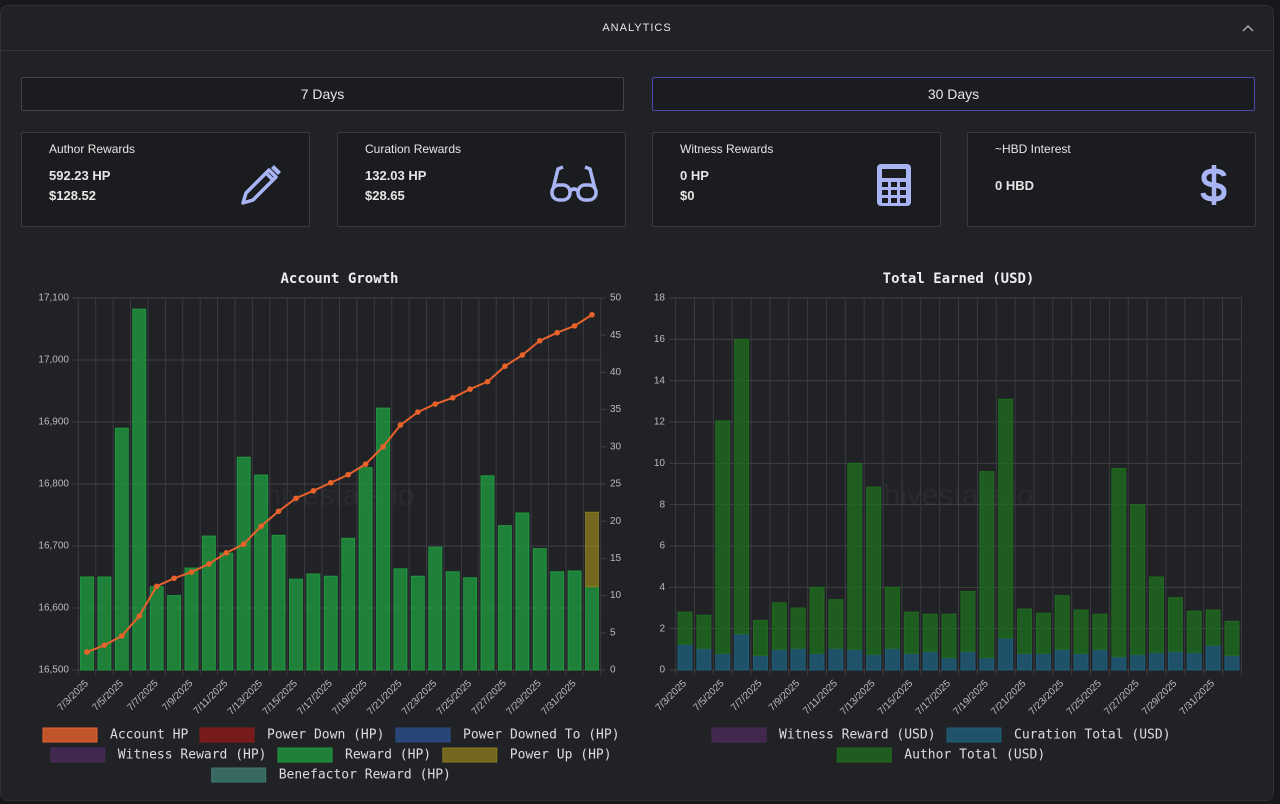  What do you see at coordinates (561, 755) in the screenshot?
I see `legend-label: Power Up (HP)` at bounding box center [561, 755].